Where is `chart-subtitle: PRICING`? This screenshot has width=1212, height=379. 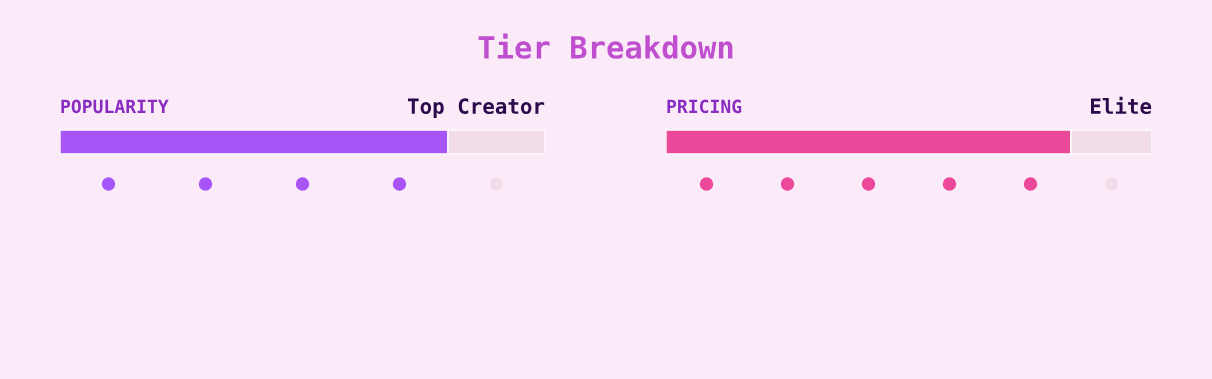 chart-subtitle: PRICING is located at coordinates (704, 106).